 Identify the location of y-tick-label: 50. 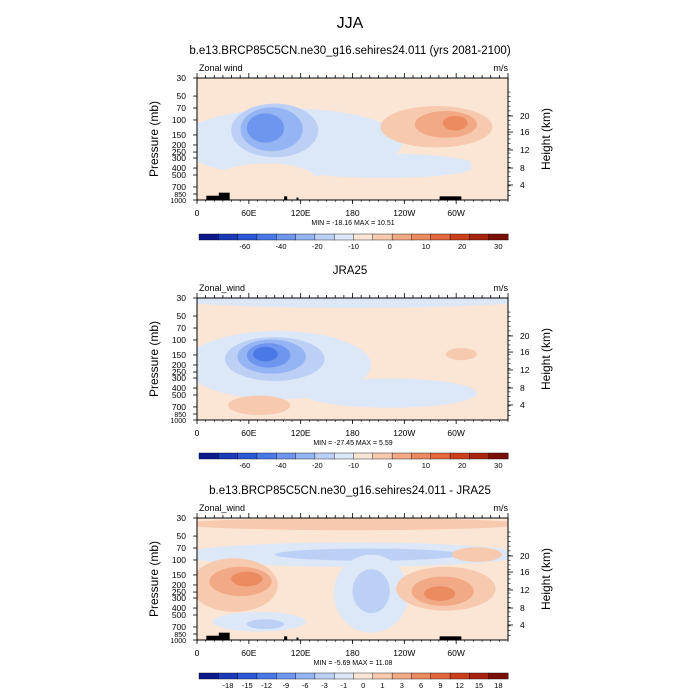
(182, 536).